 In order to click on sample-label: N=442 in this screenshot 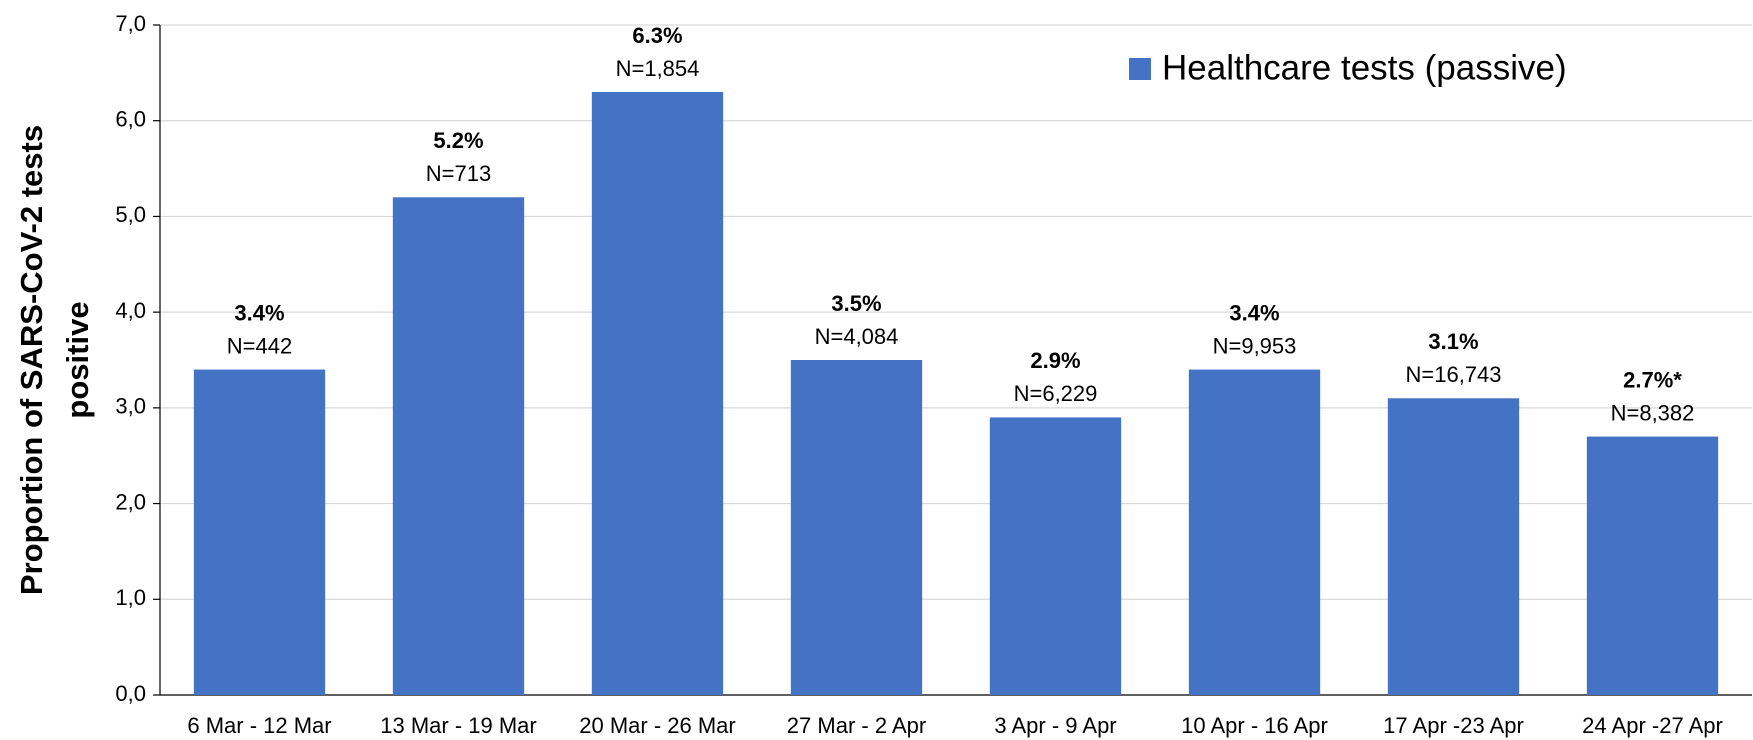, I will do `click(259, 345)`.